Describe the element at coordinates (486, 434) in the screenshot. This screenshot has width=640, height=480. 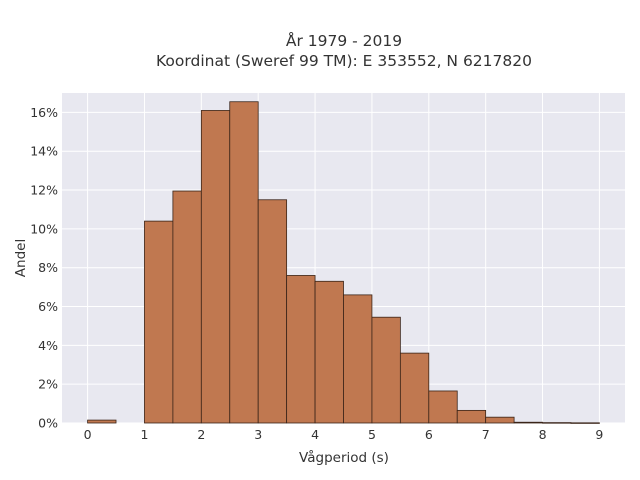
I see `x-tick-label: 7` at that location.